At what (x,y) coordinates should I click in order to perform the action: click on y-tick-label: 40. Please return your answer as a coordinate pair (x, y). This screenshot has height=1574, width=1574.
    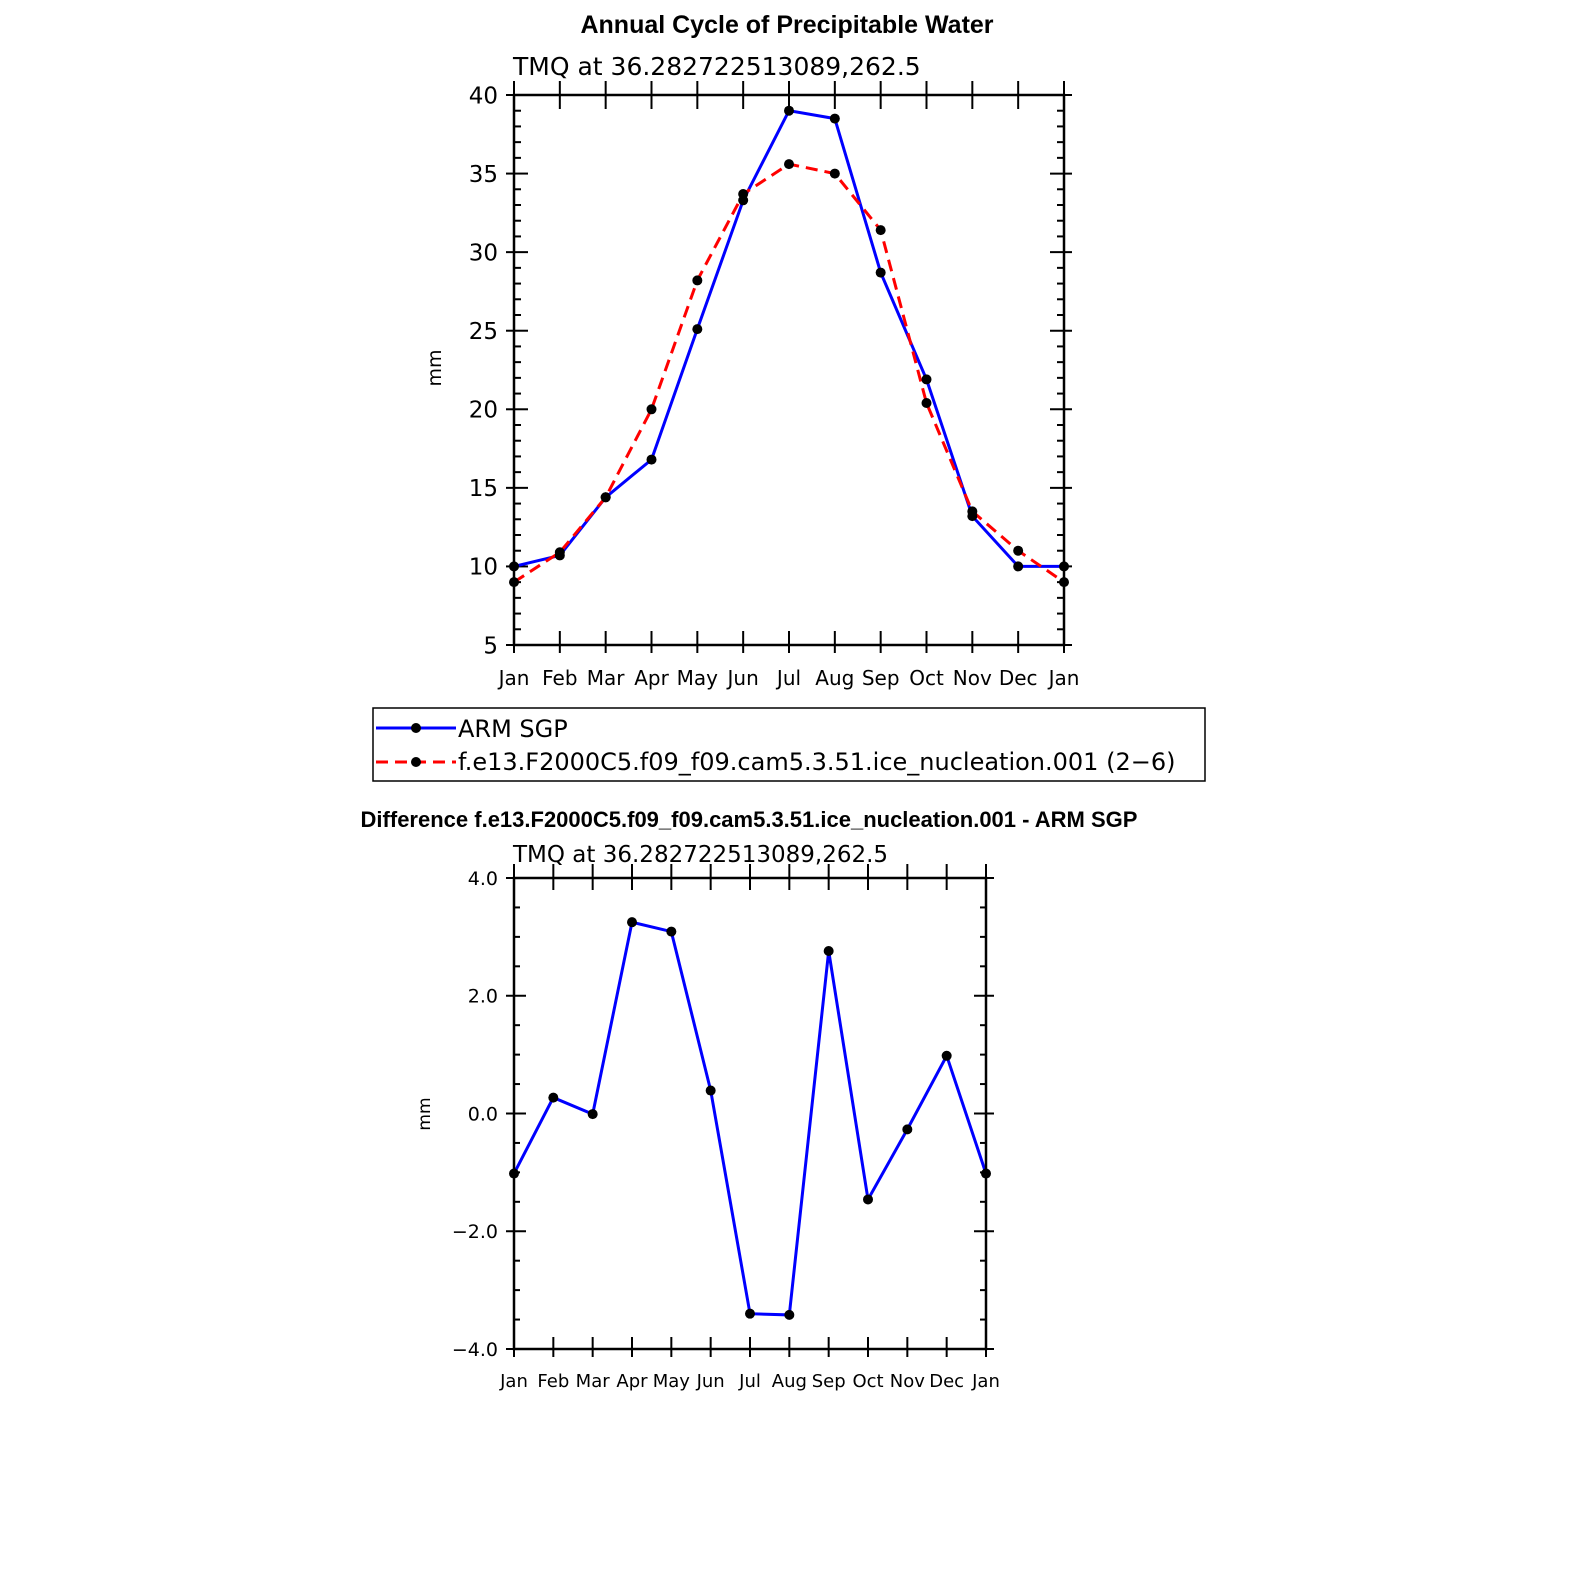
    Looking at the image, I should click on (483, 96).